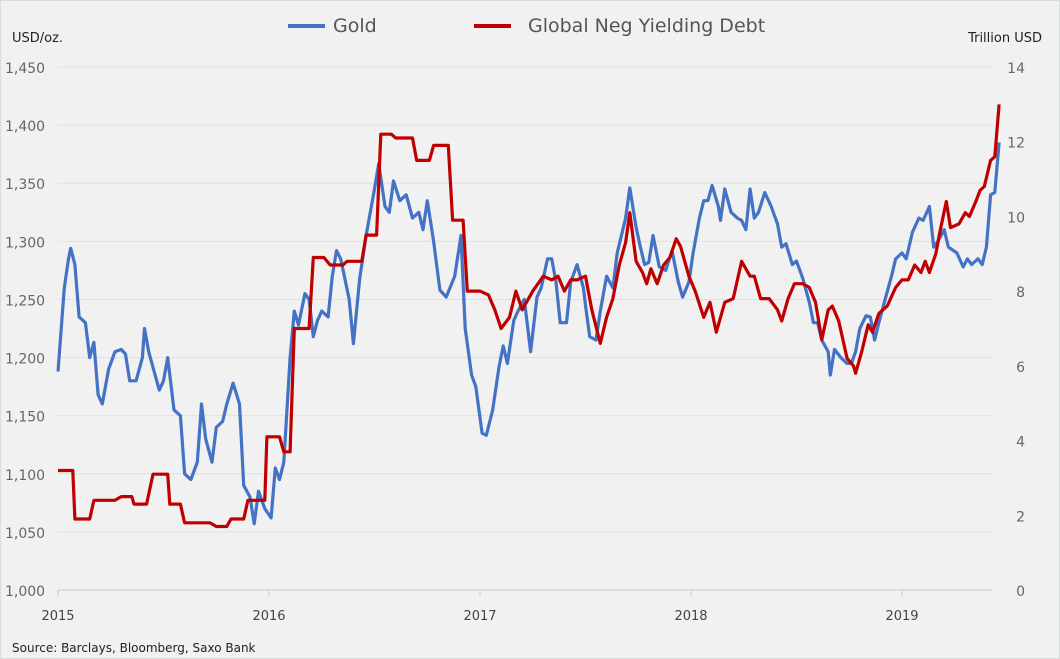 The height and width of the screenshot is (659, 1060). What do you see at coordinates (1016, 144) in the screenshot?
I see `right-tick-label: 12` at bounding box center [1016, 144].